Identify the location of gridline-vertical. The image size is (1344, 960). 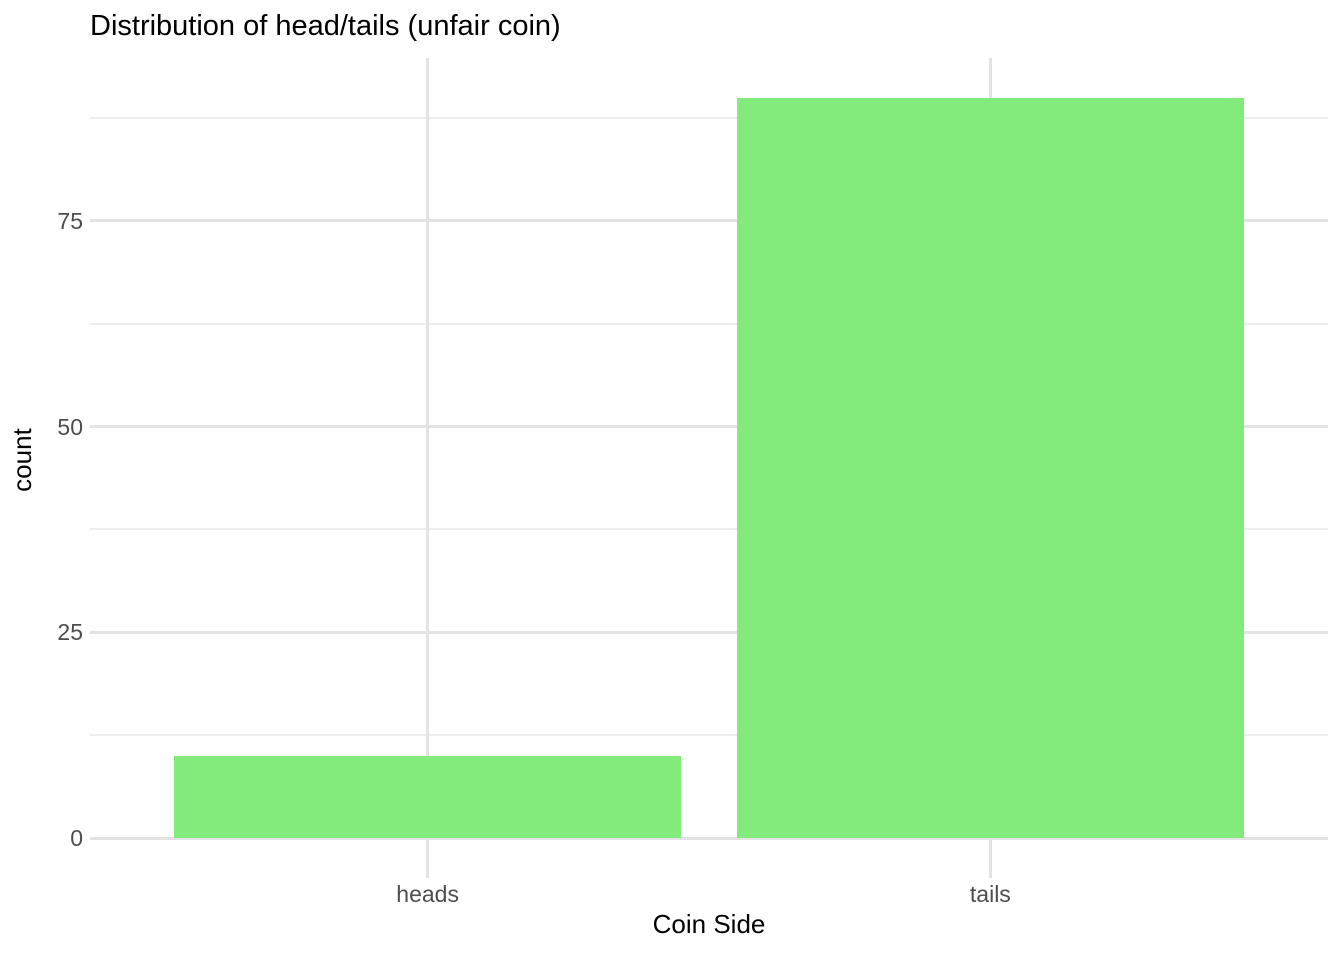
(428, 448).